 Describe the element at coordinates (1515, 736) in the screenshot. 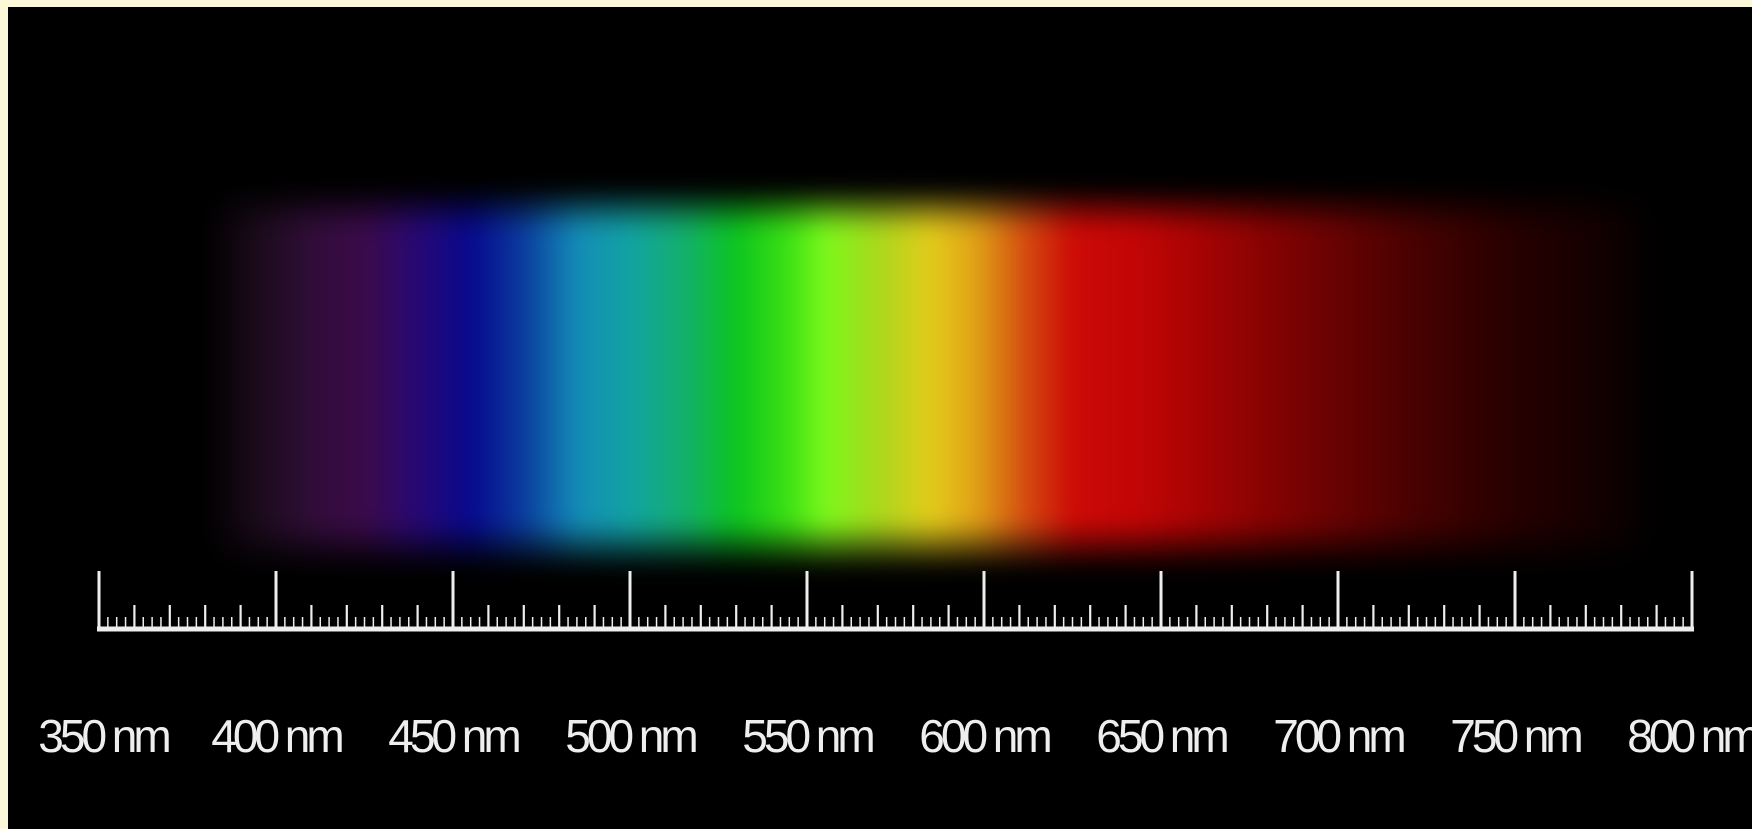

I see `label-750: 750 nm` at that location.